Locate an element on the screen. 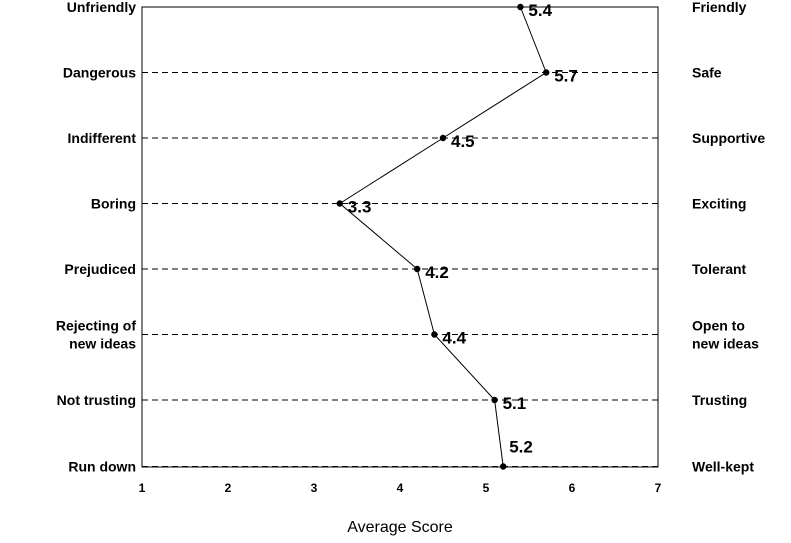 This screenshot has height=543, width=791. right-category-label: Supportive is located at coordinates (728, 138).